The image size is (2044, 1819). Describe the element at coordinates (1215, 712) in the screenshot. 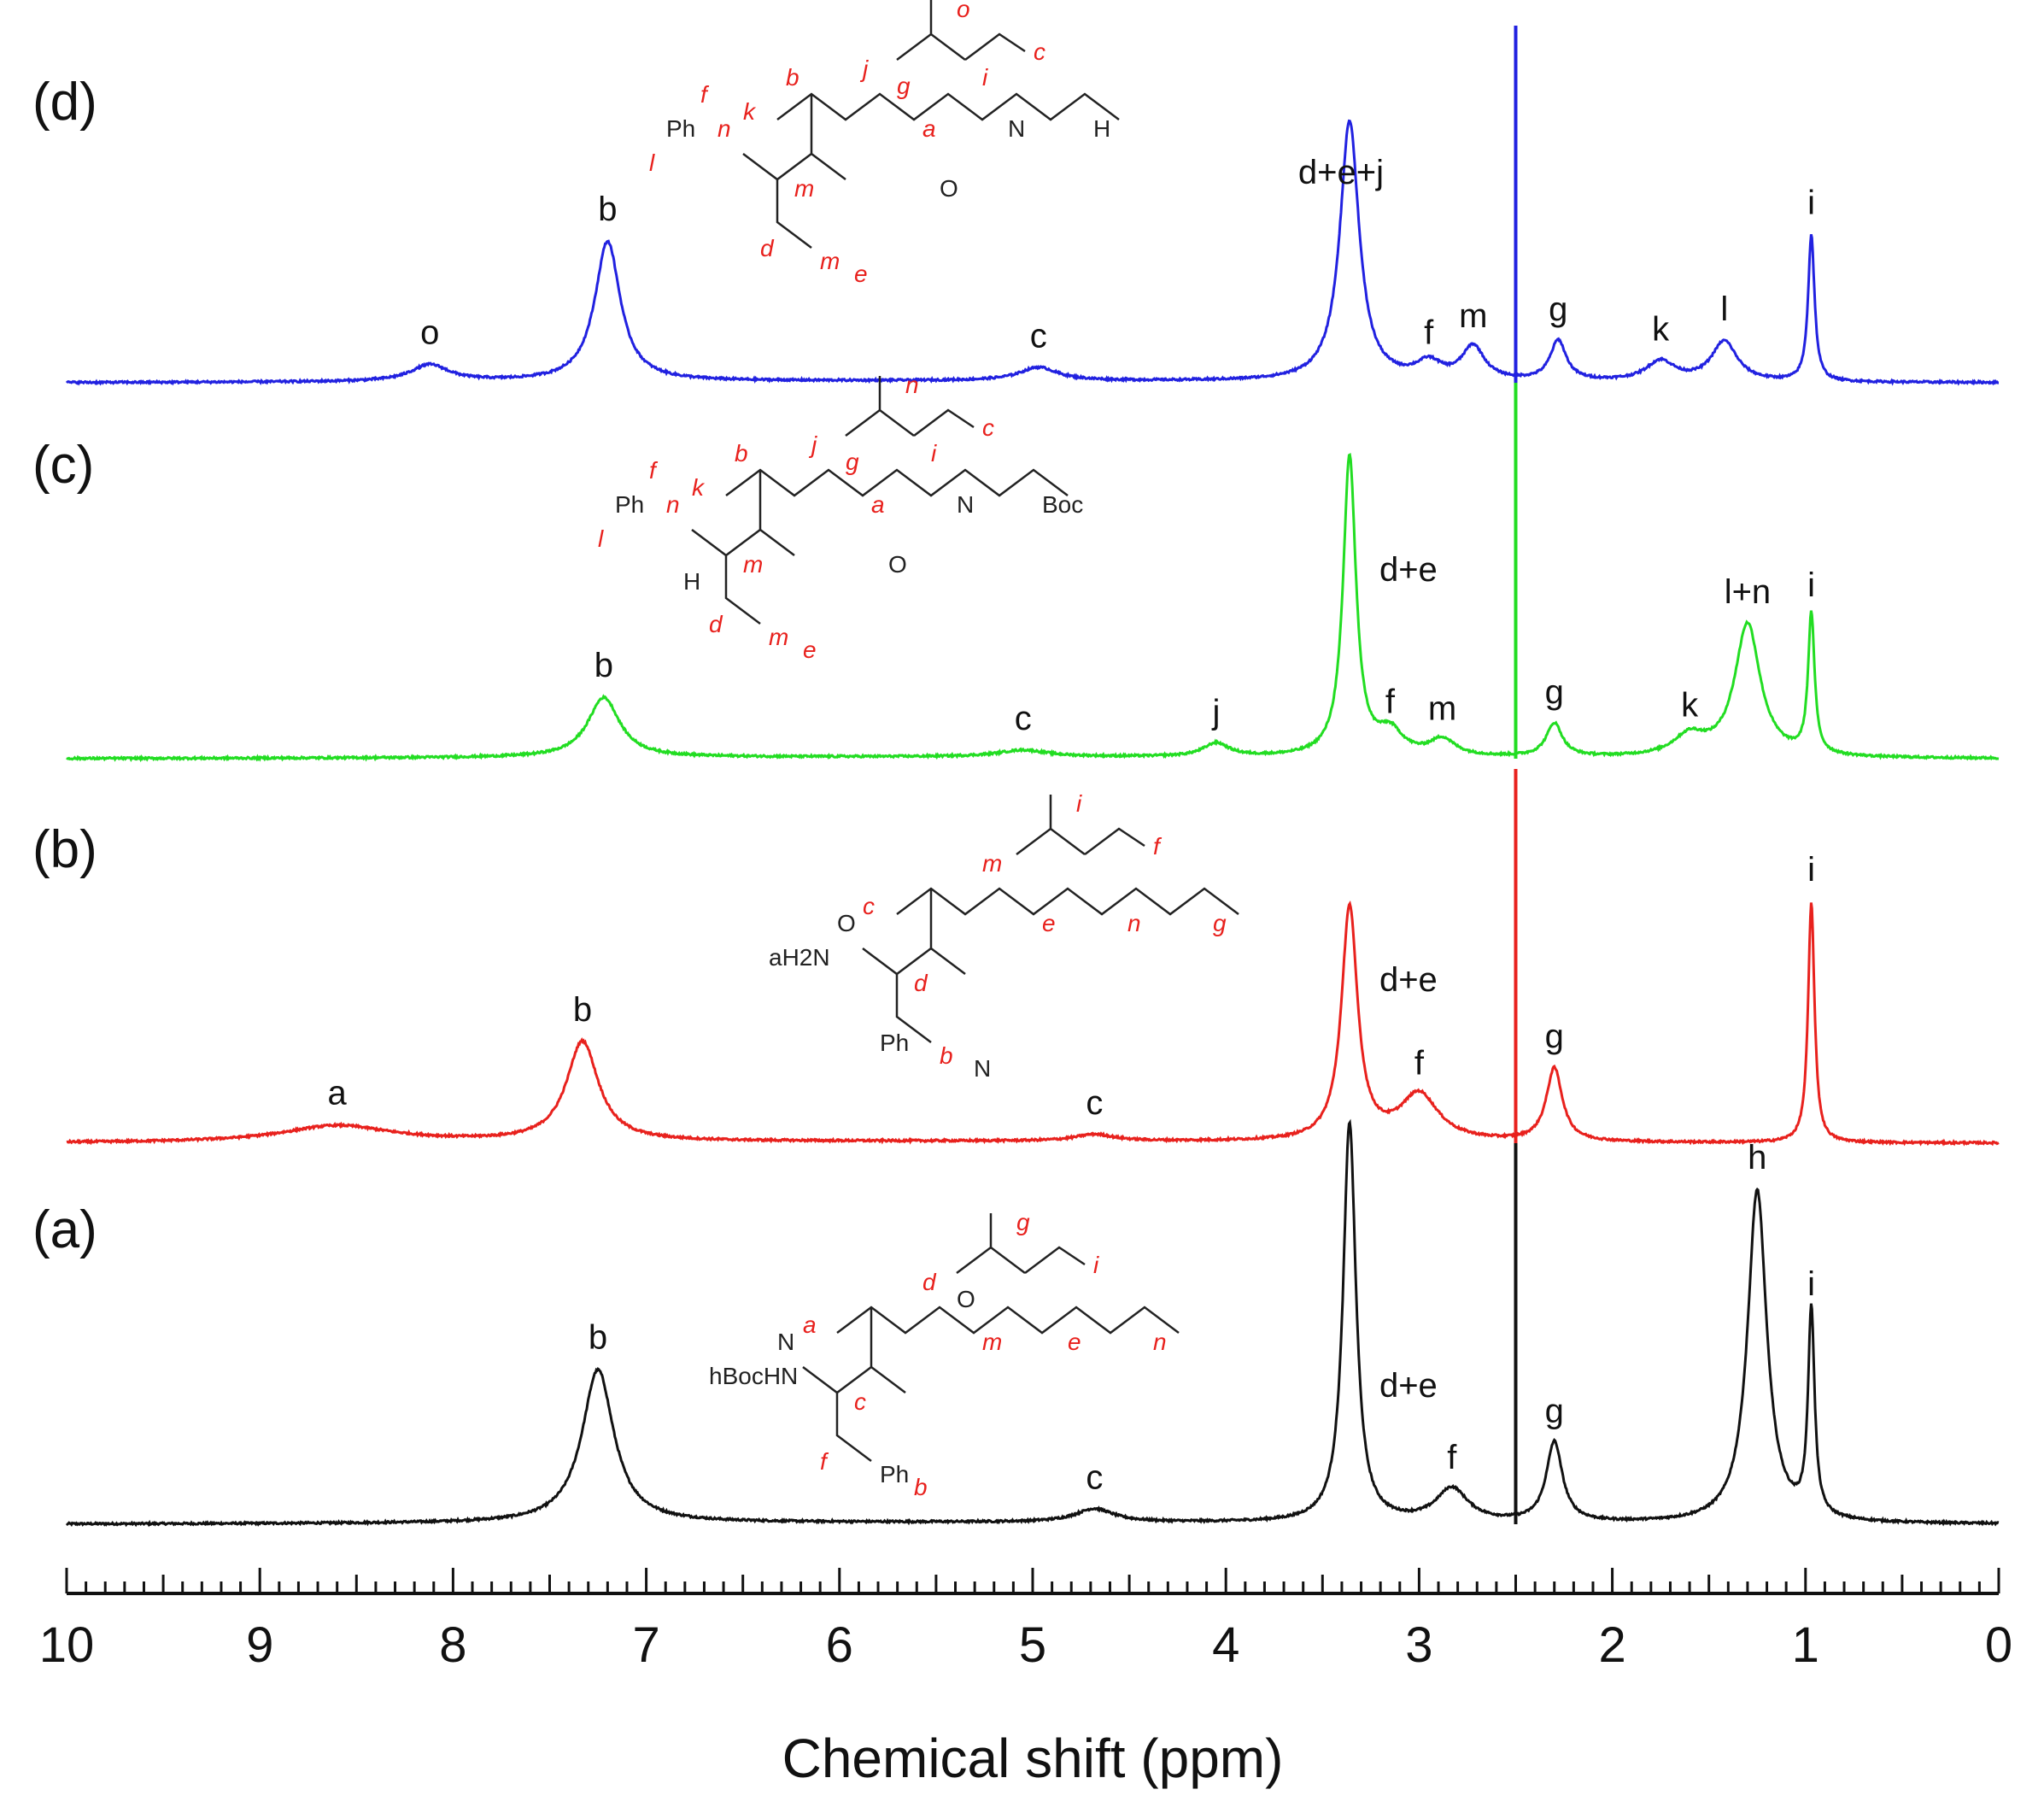

I see `peak-label-c-j: j` at that location.